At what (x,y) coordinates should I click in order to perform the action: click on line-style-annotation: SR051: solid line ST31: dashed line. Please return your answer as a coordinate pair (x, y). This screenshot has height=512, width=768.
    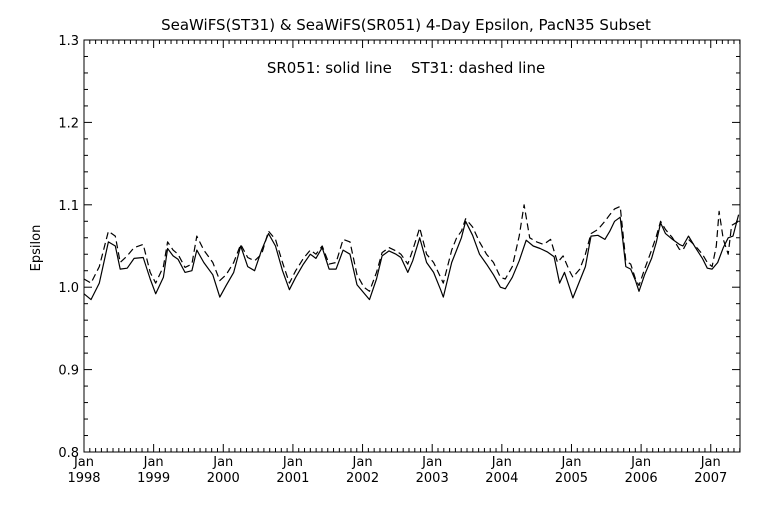
    Looking at the image, I should click on (406, 68).